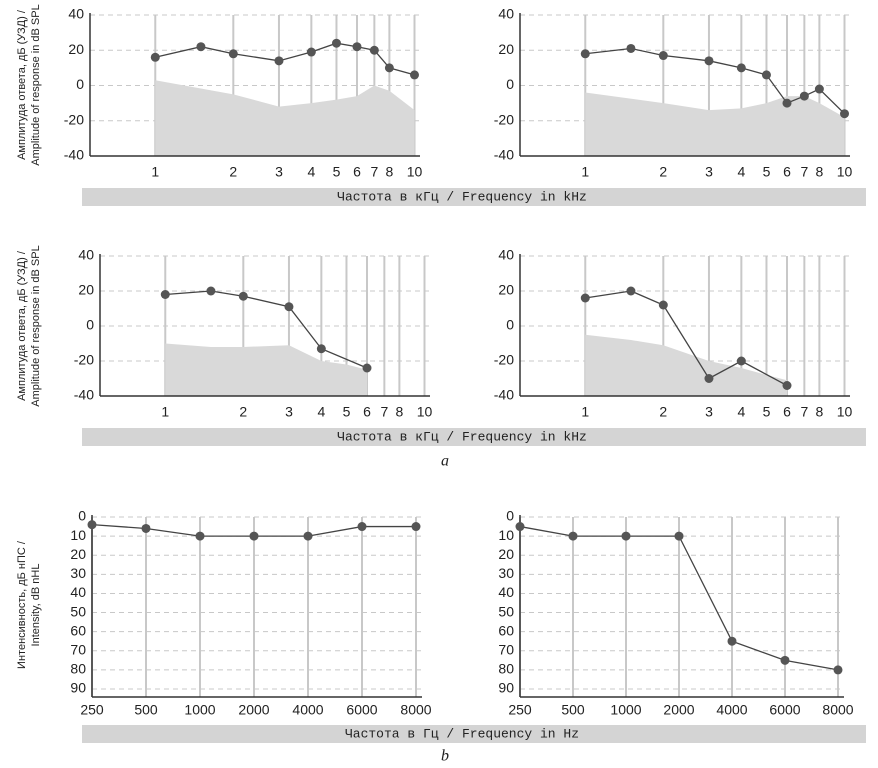 This screenshot has width=878, height=768. Describe the element at coordinates (266, 369) in the screenshot. I see `noise-floor-area` at that location.